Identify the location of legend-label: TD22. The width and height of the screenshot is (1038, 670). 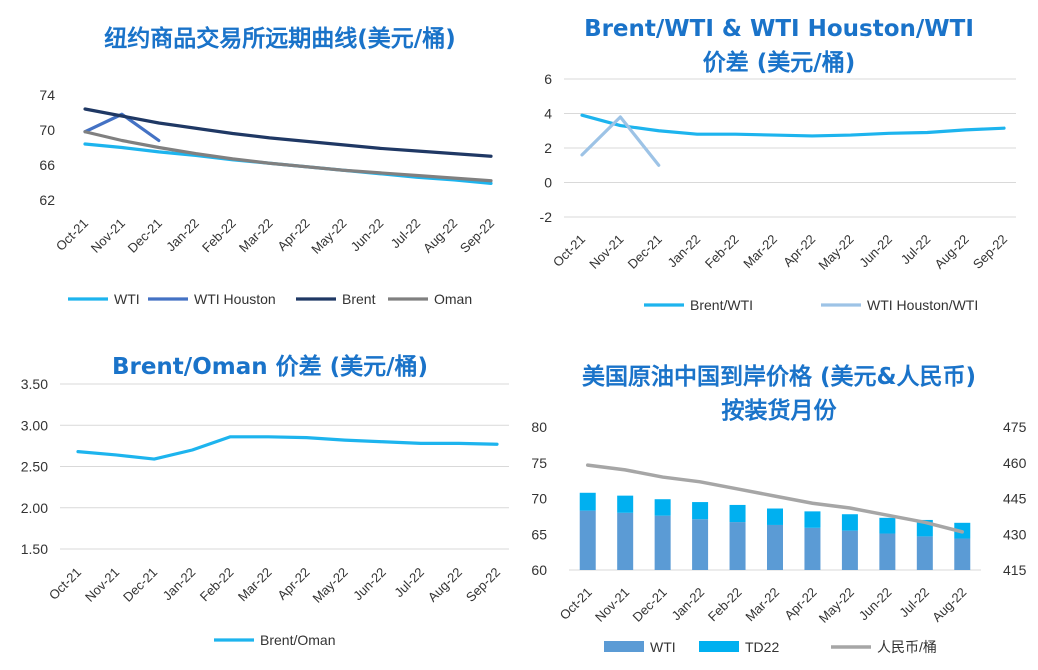
(762, 647).